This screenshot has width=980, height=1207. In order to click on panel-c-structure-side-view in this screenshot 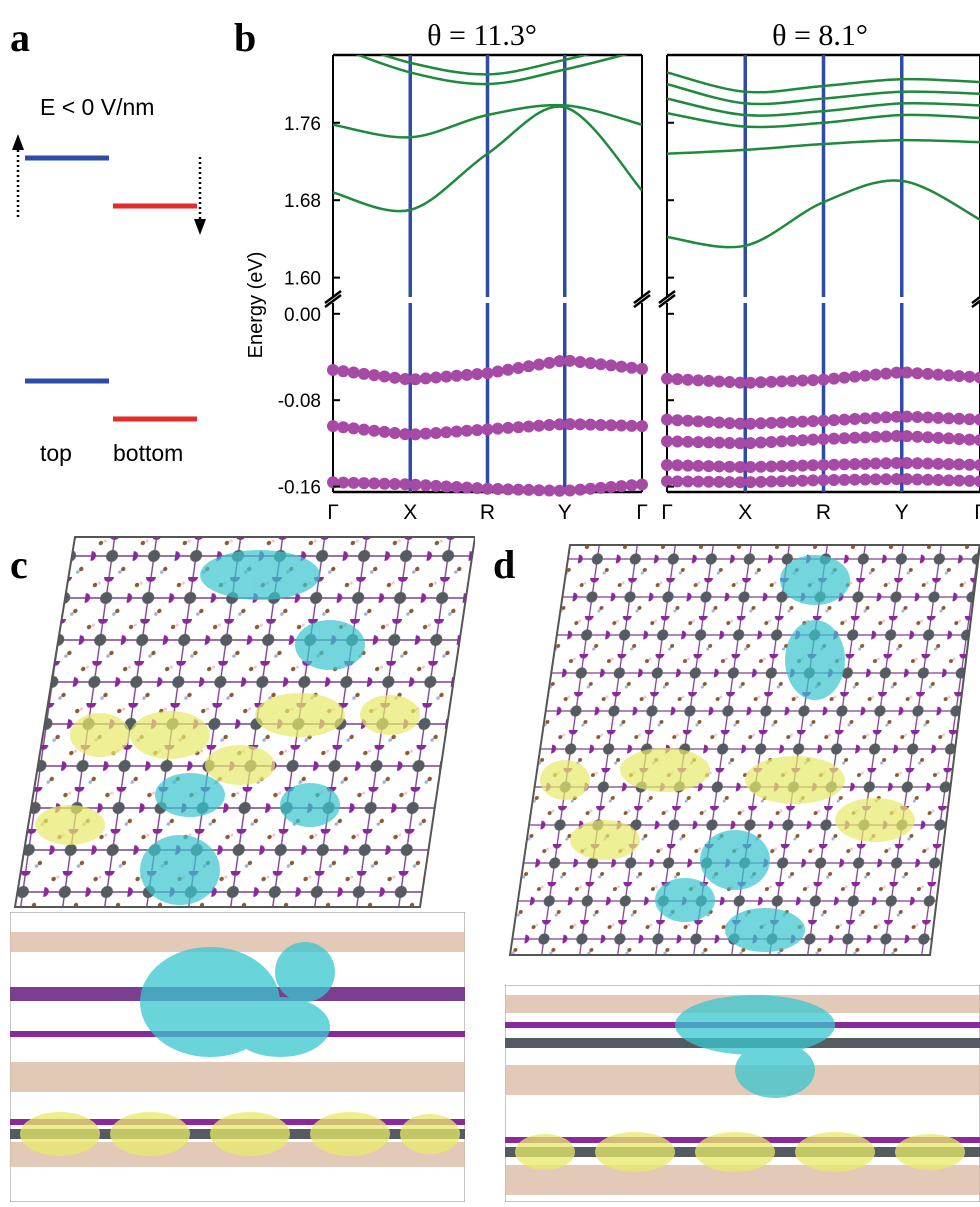, I will do `click(237, 1057)`.